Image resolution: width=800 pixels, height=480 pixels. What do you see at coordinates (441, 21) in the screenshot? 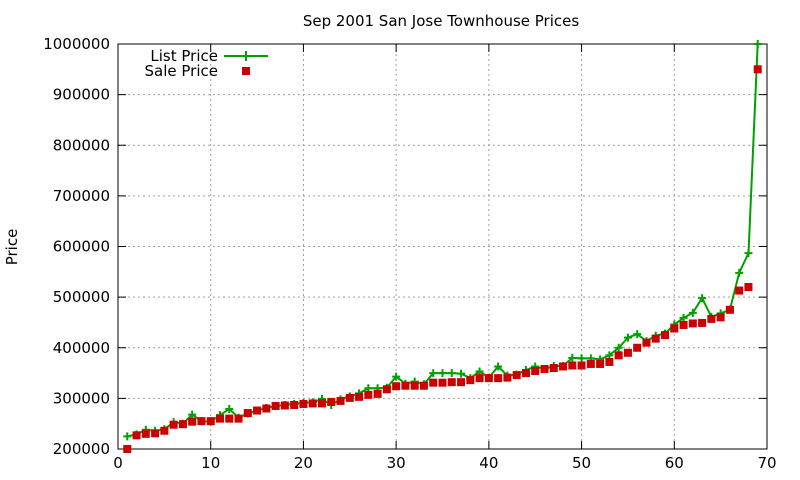
I see `chart-title: Sep 2001 San Jose Townhouse Prices` at bounding box center [441, 21].